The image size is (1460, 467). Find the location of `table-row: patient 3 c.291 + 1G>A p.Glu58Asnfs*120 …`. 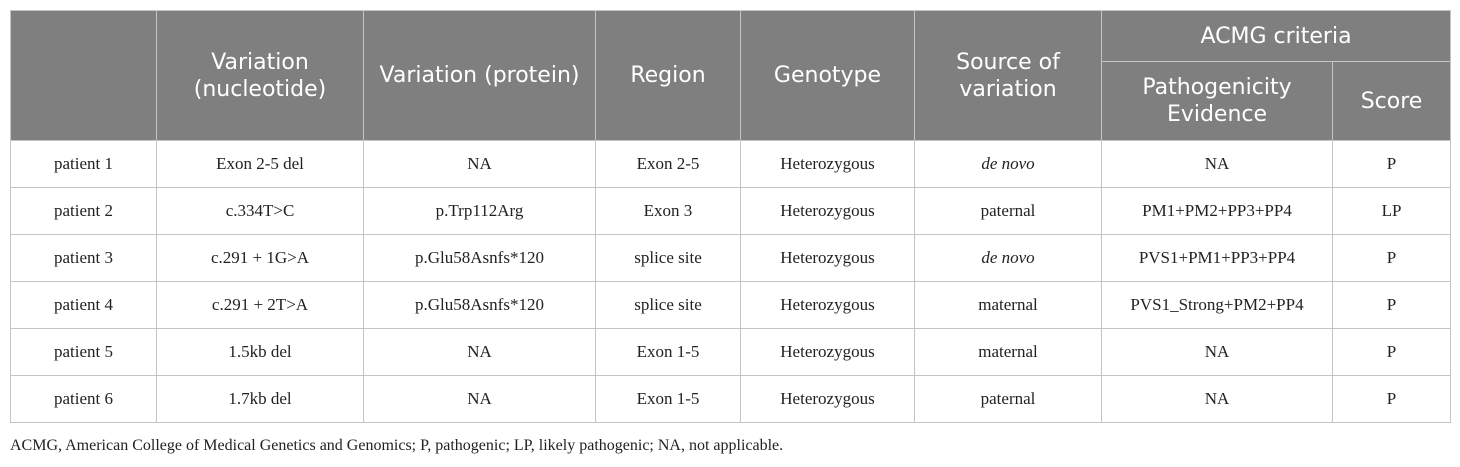

table-row: patient 3 c.291 + 1G>A p.Glu58Asnfs*120 … is located at coordinates (731, 258).